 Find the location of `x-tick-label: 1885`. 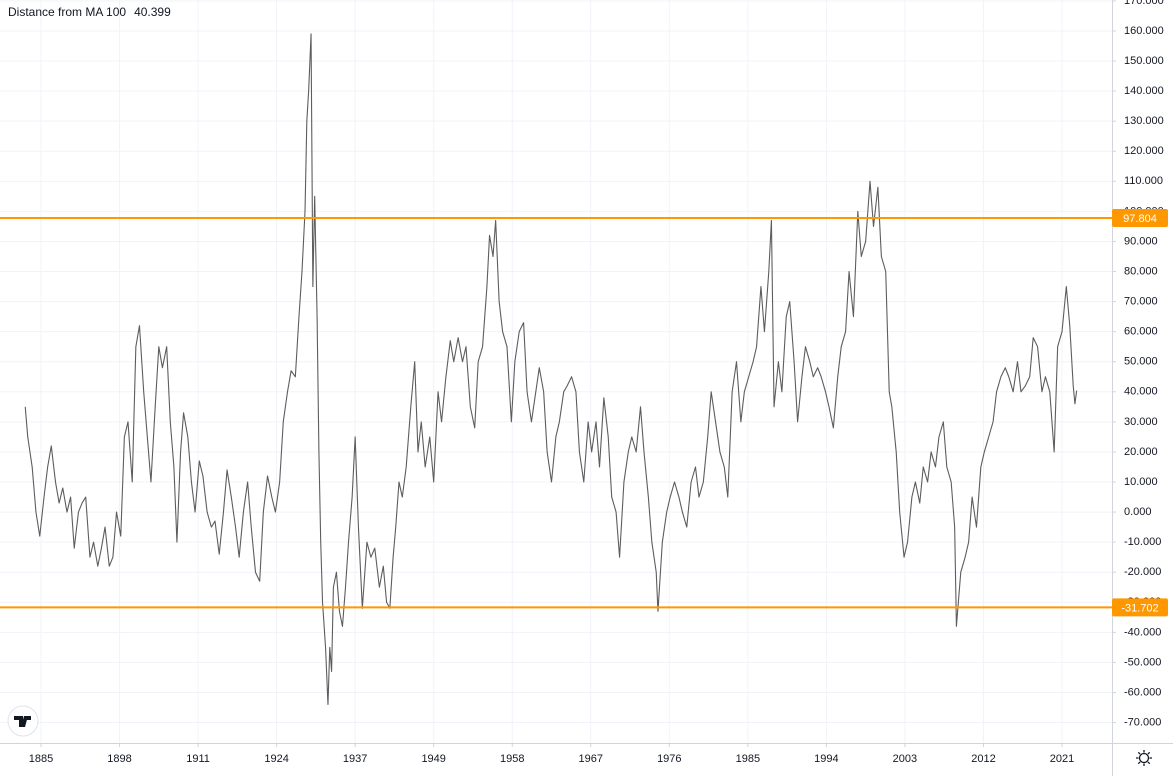

x-tick-label: 1885 is located at coordinates (41, 759).